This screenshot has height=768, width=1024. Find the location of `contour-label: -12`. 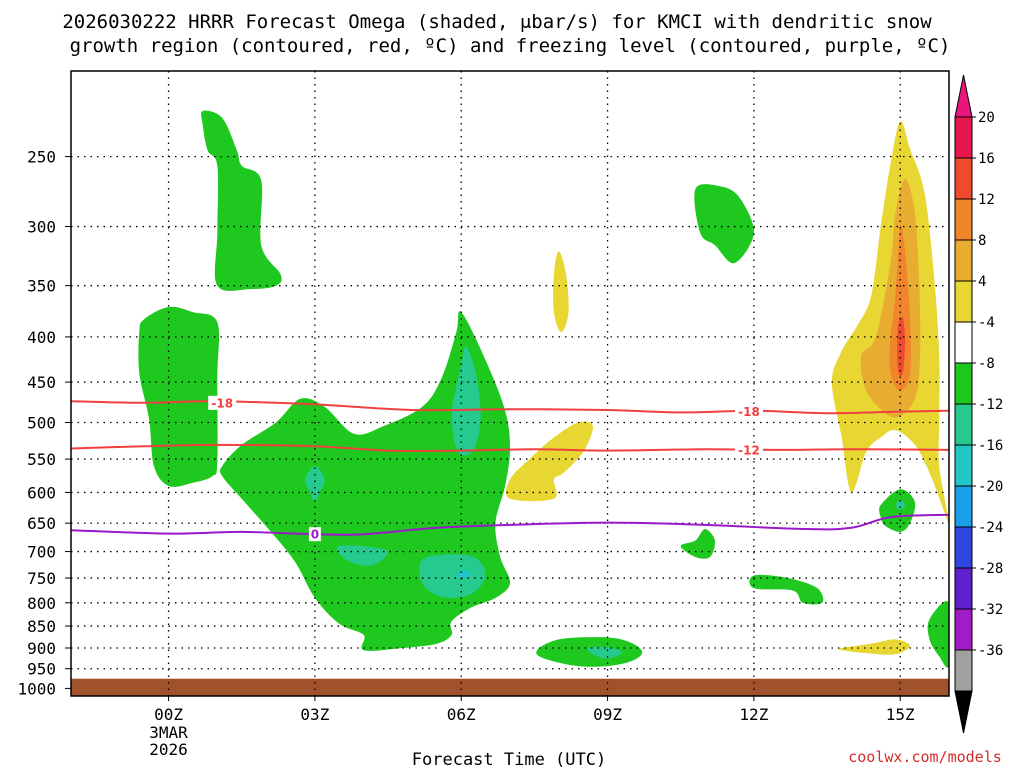

contour-label: -12 is located at coordinates (749, 450).